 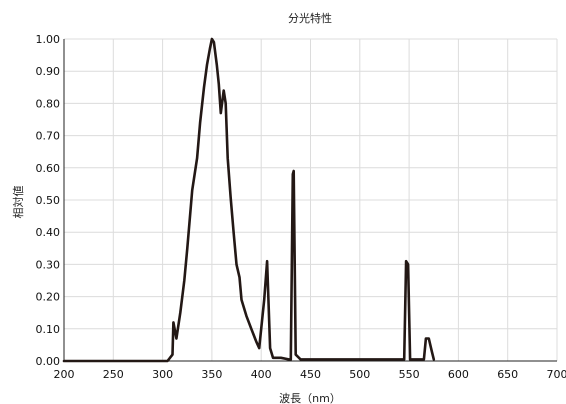 I want to click on x-tick-label: 600, so click(x=458, y=374).